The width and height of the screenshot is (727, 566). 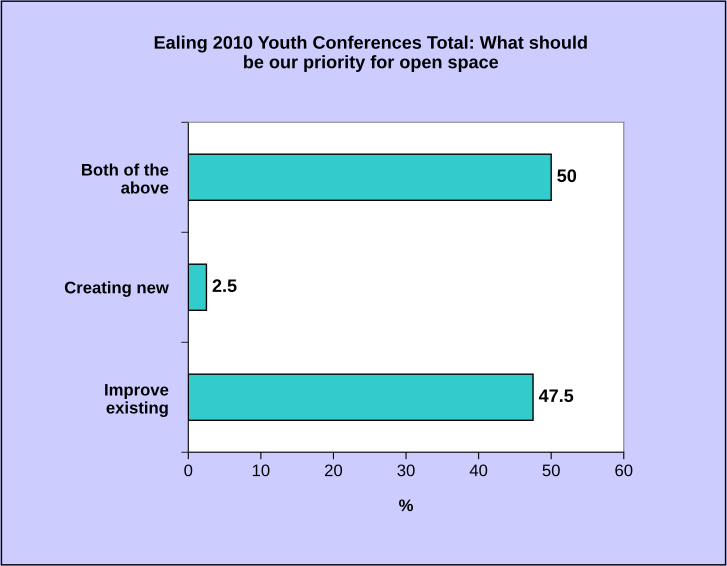 What do you see at coordinates (333, 470) in the screenshot?
I see `x-tick-label: 20` at bounding box center [333, 470].